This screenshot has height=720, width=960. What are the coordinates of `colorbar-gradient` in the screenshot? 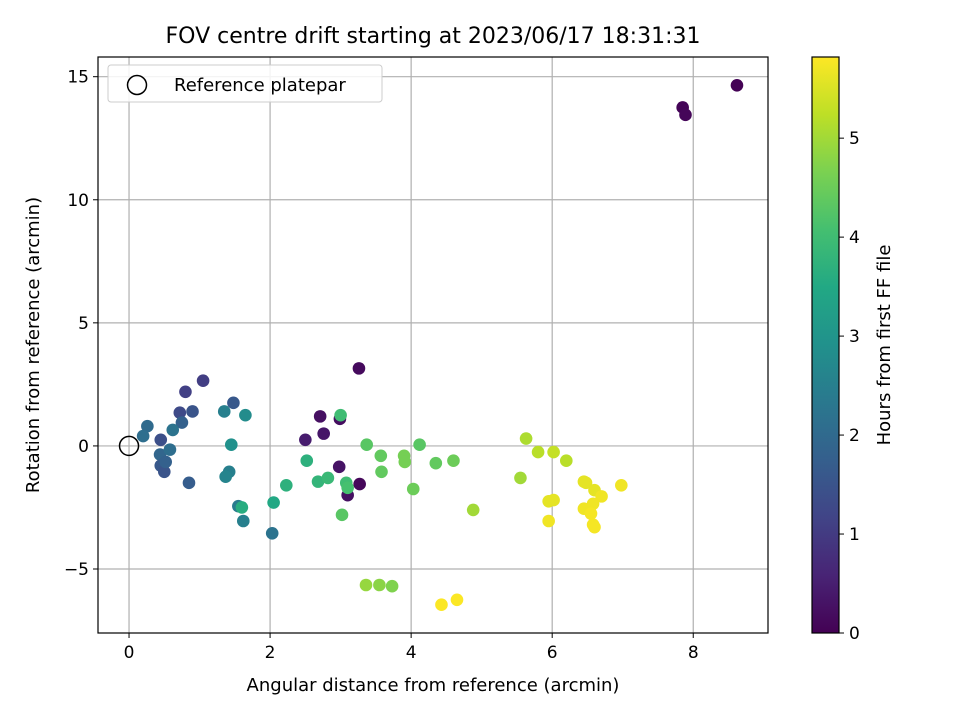 It's located at (825, 345).